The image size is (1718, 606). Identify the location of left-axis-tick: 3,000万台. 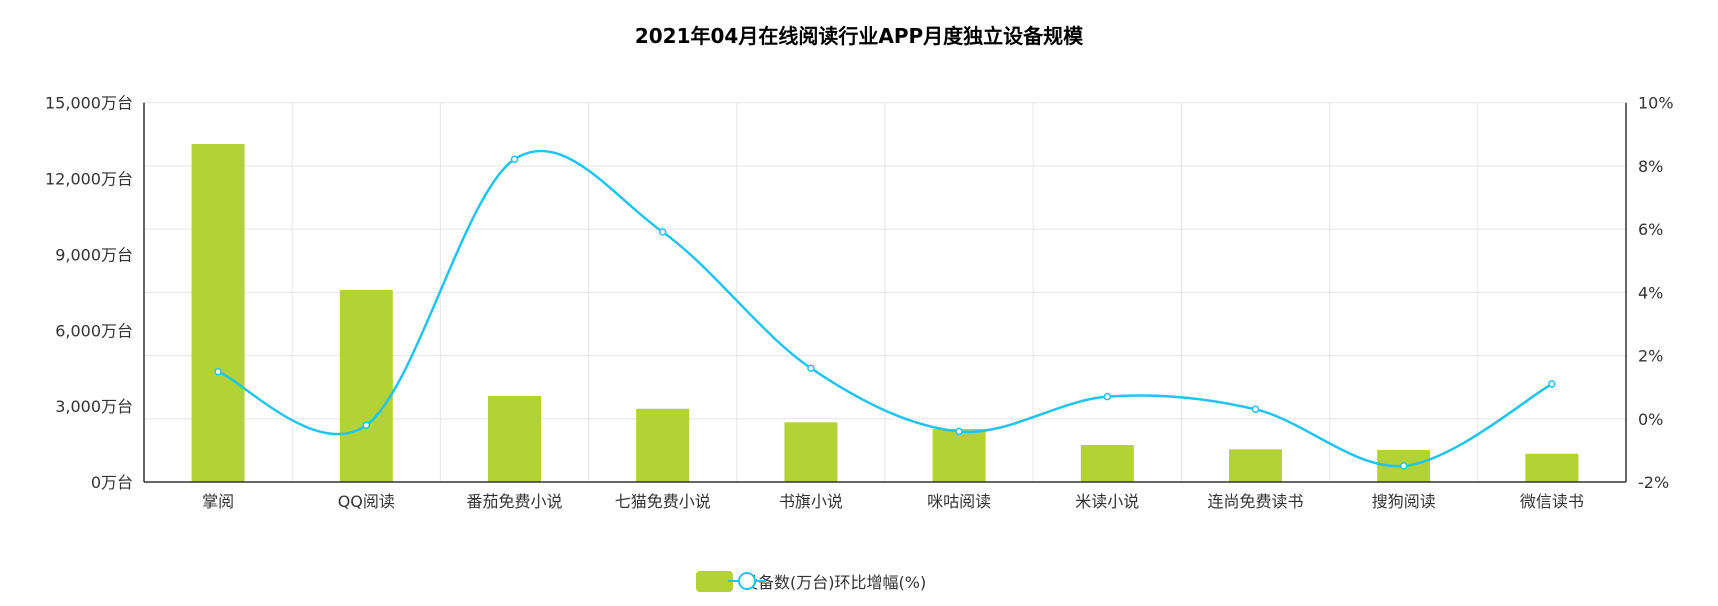
(94, 406).